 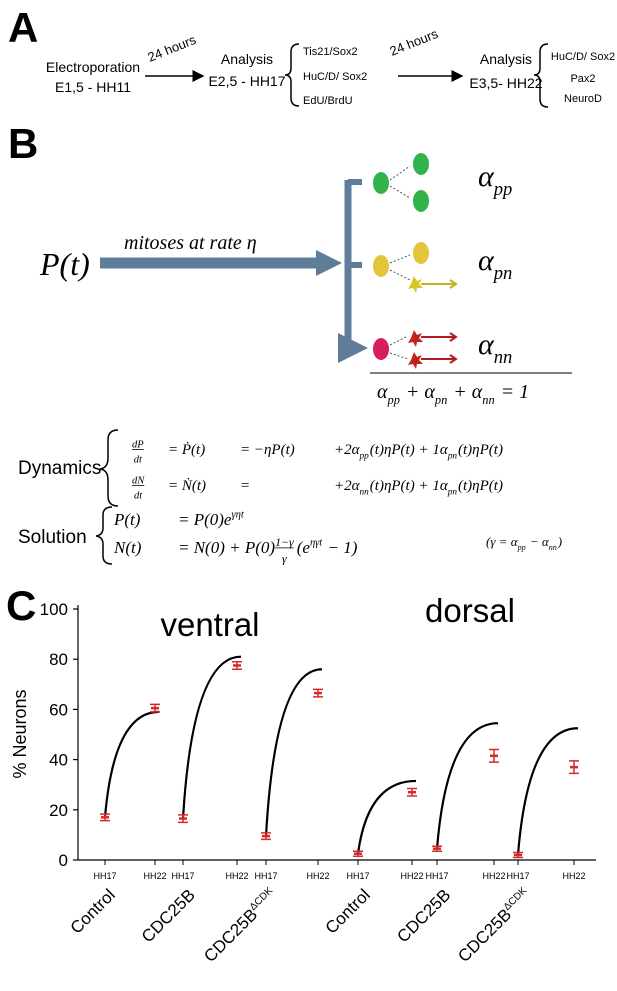 What do you see at coordinates (340, 547) in the screenshot?
I see `equation: − 1)` at bounding box center [340, 547].